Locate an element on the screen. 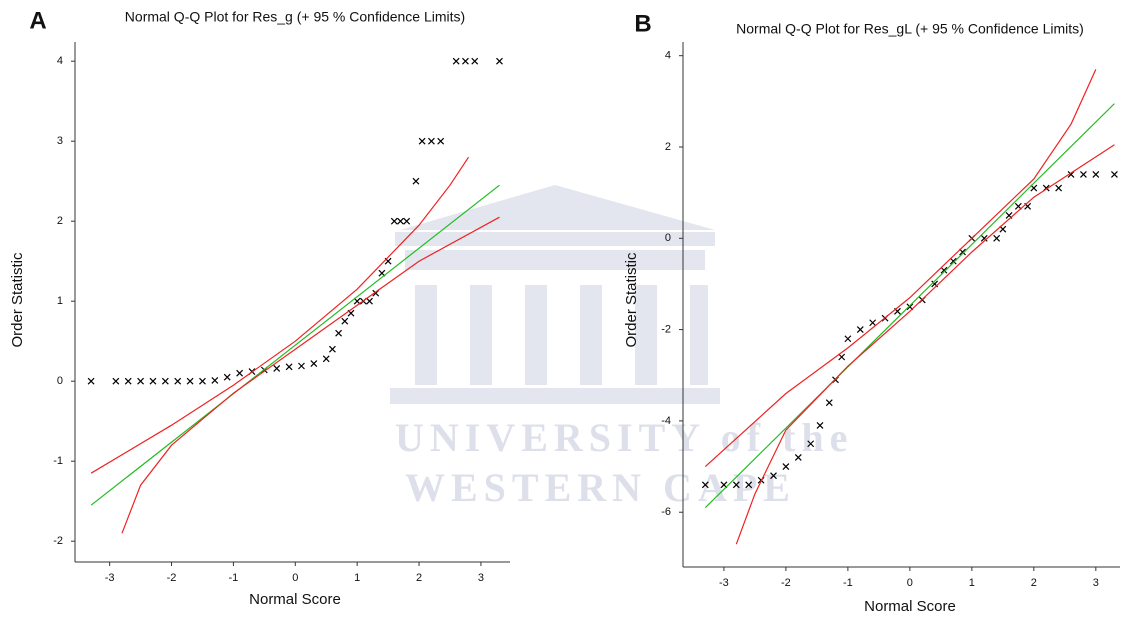  y-axis-label: Order Statistic is located at coordinates (631, 300).